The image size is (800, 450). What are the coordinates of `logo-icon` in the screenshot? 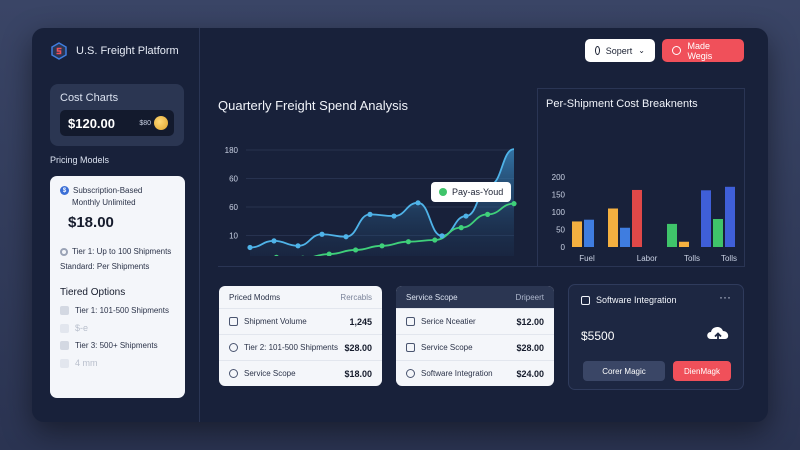 It's located at (59, 51).